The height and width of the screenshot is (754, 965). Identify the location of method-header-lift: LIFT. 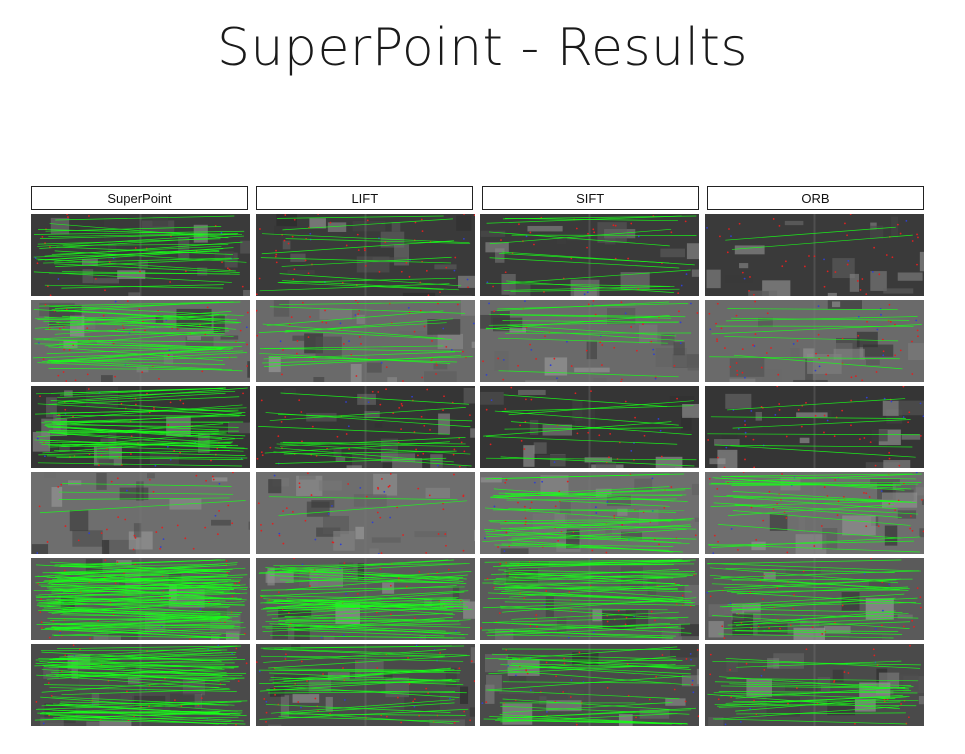
(365, 198).